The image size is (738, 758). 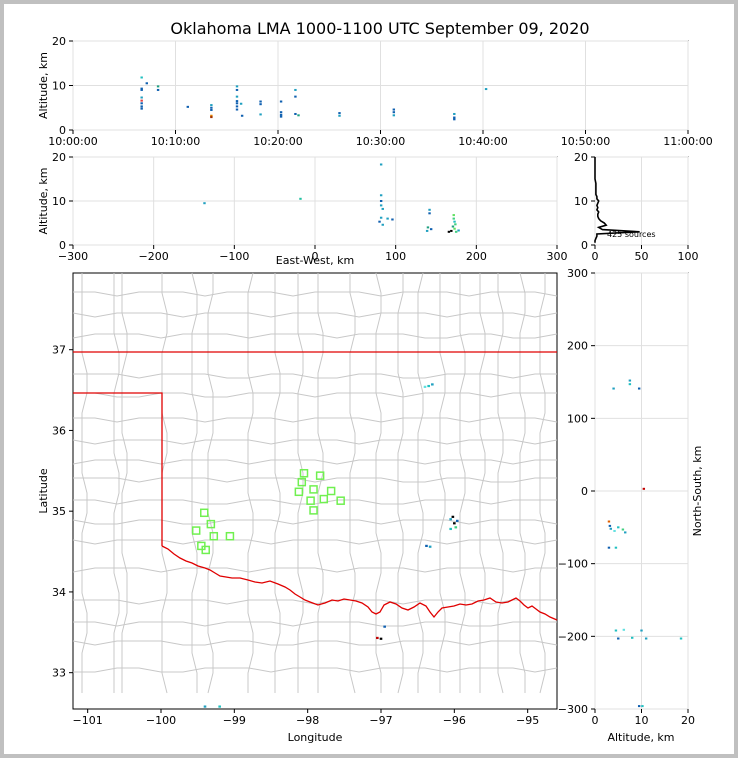 I want to click on red-river-border, so click(x=359, y=583).